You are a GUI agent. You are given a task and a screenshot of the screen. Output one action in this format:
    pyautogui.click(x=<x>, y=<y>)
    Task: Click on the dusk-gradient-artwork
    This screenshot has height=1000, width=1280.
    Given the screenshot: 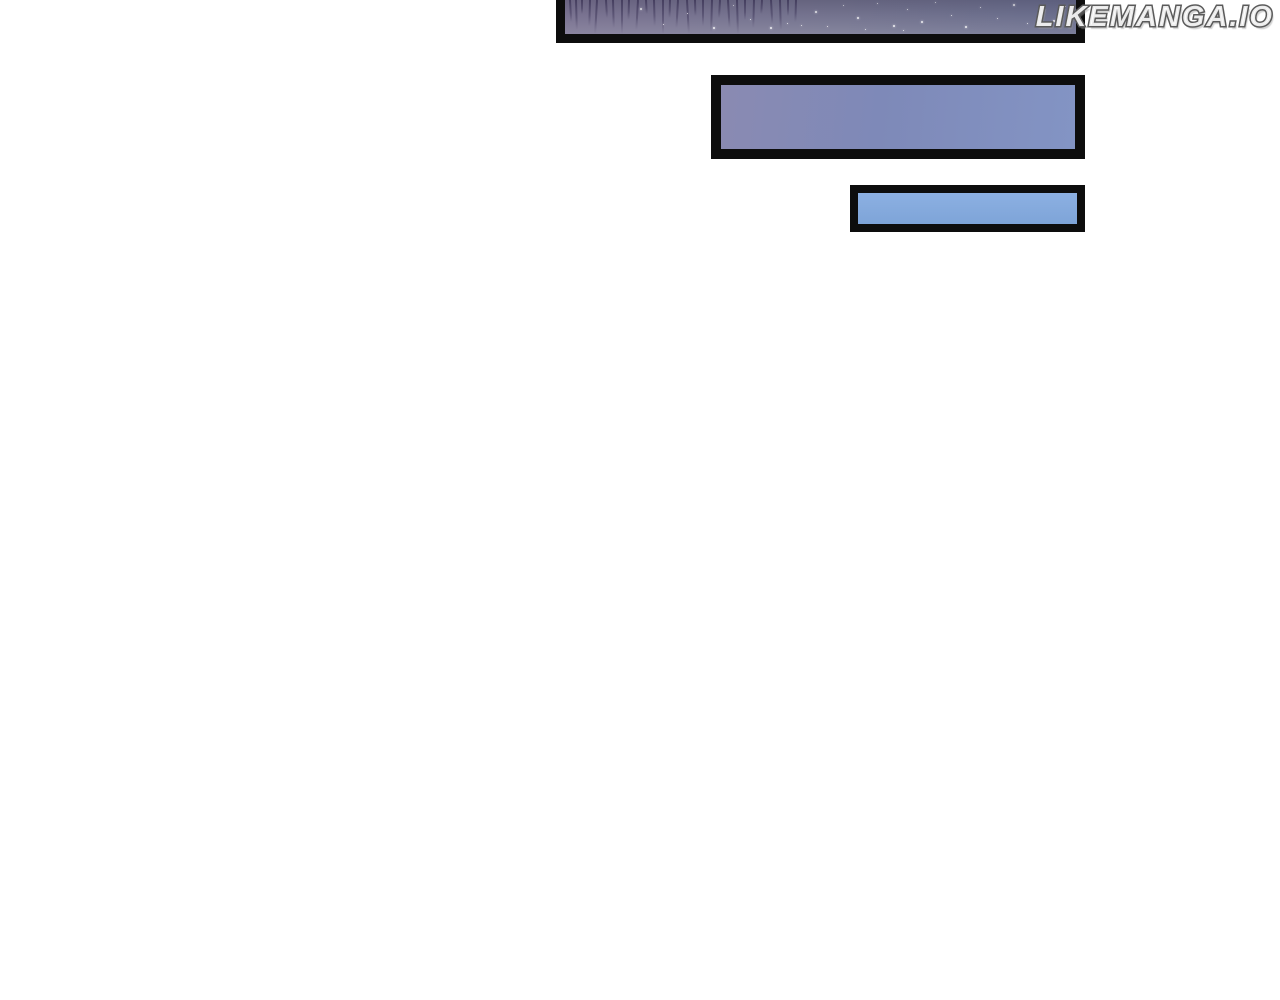 What is the action you would take?
    pyautogui.click(x=898, y=117)
    